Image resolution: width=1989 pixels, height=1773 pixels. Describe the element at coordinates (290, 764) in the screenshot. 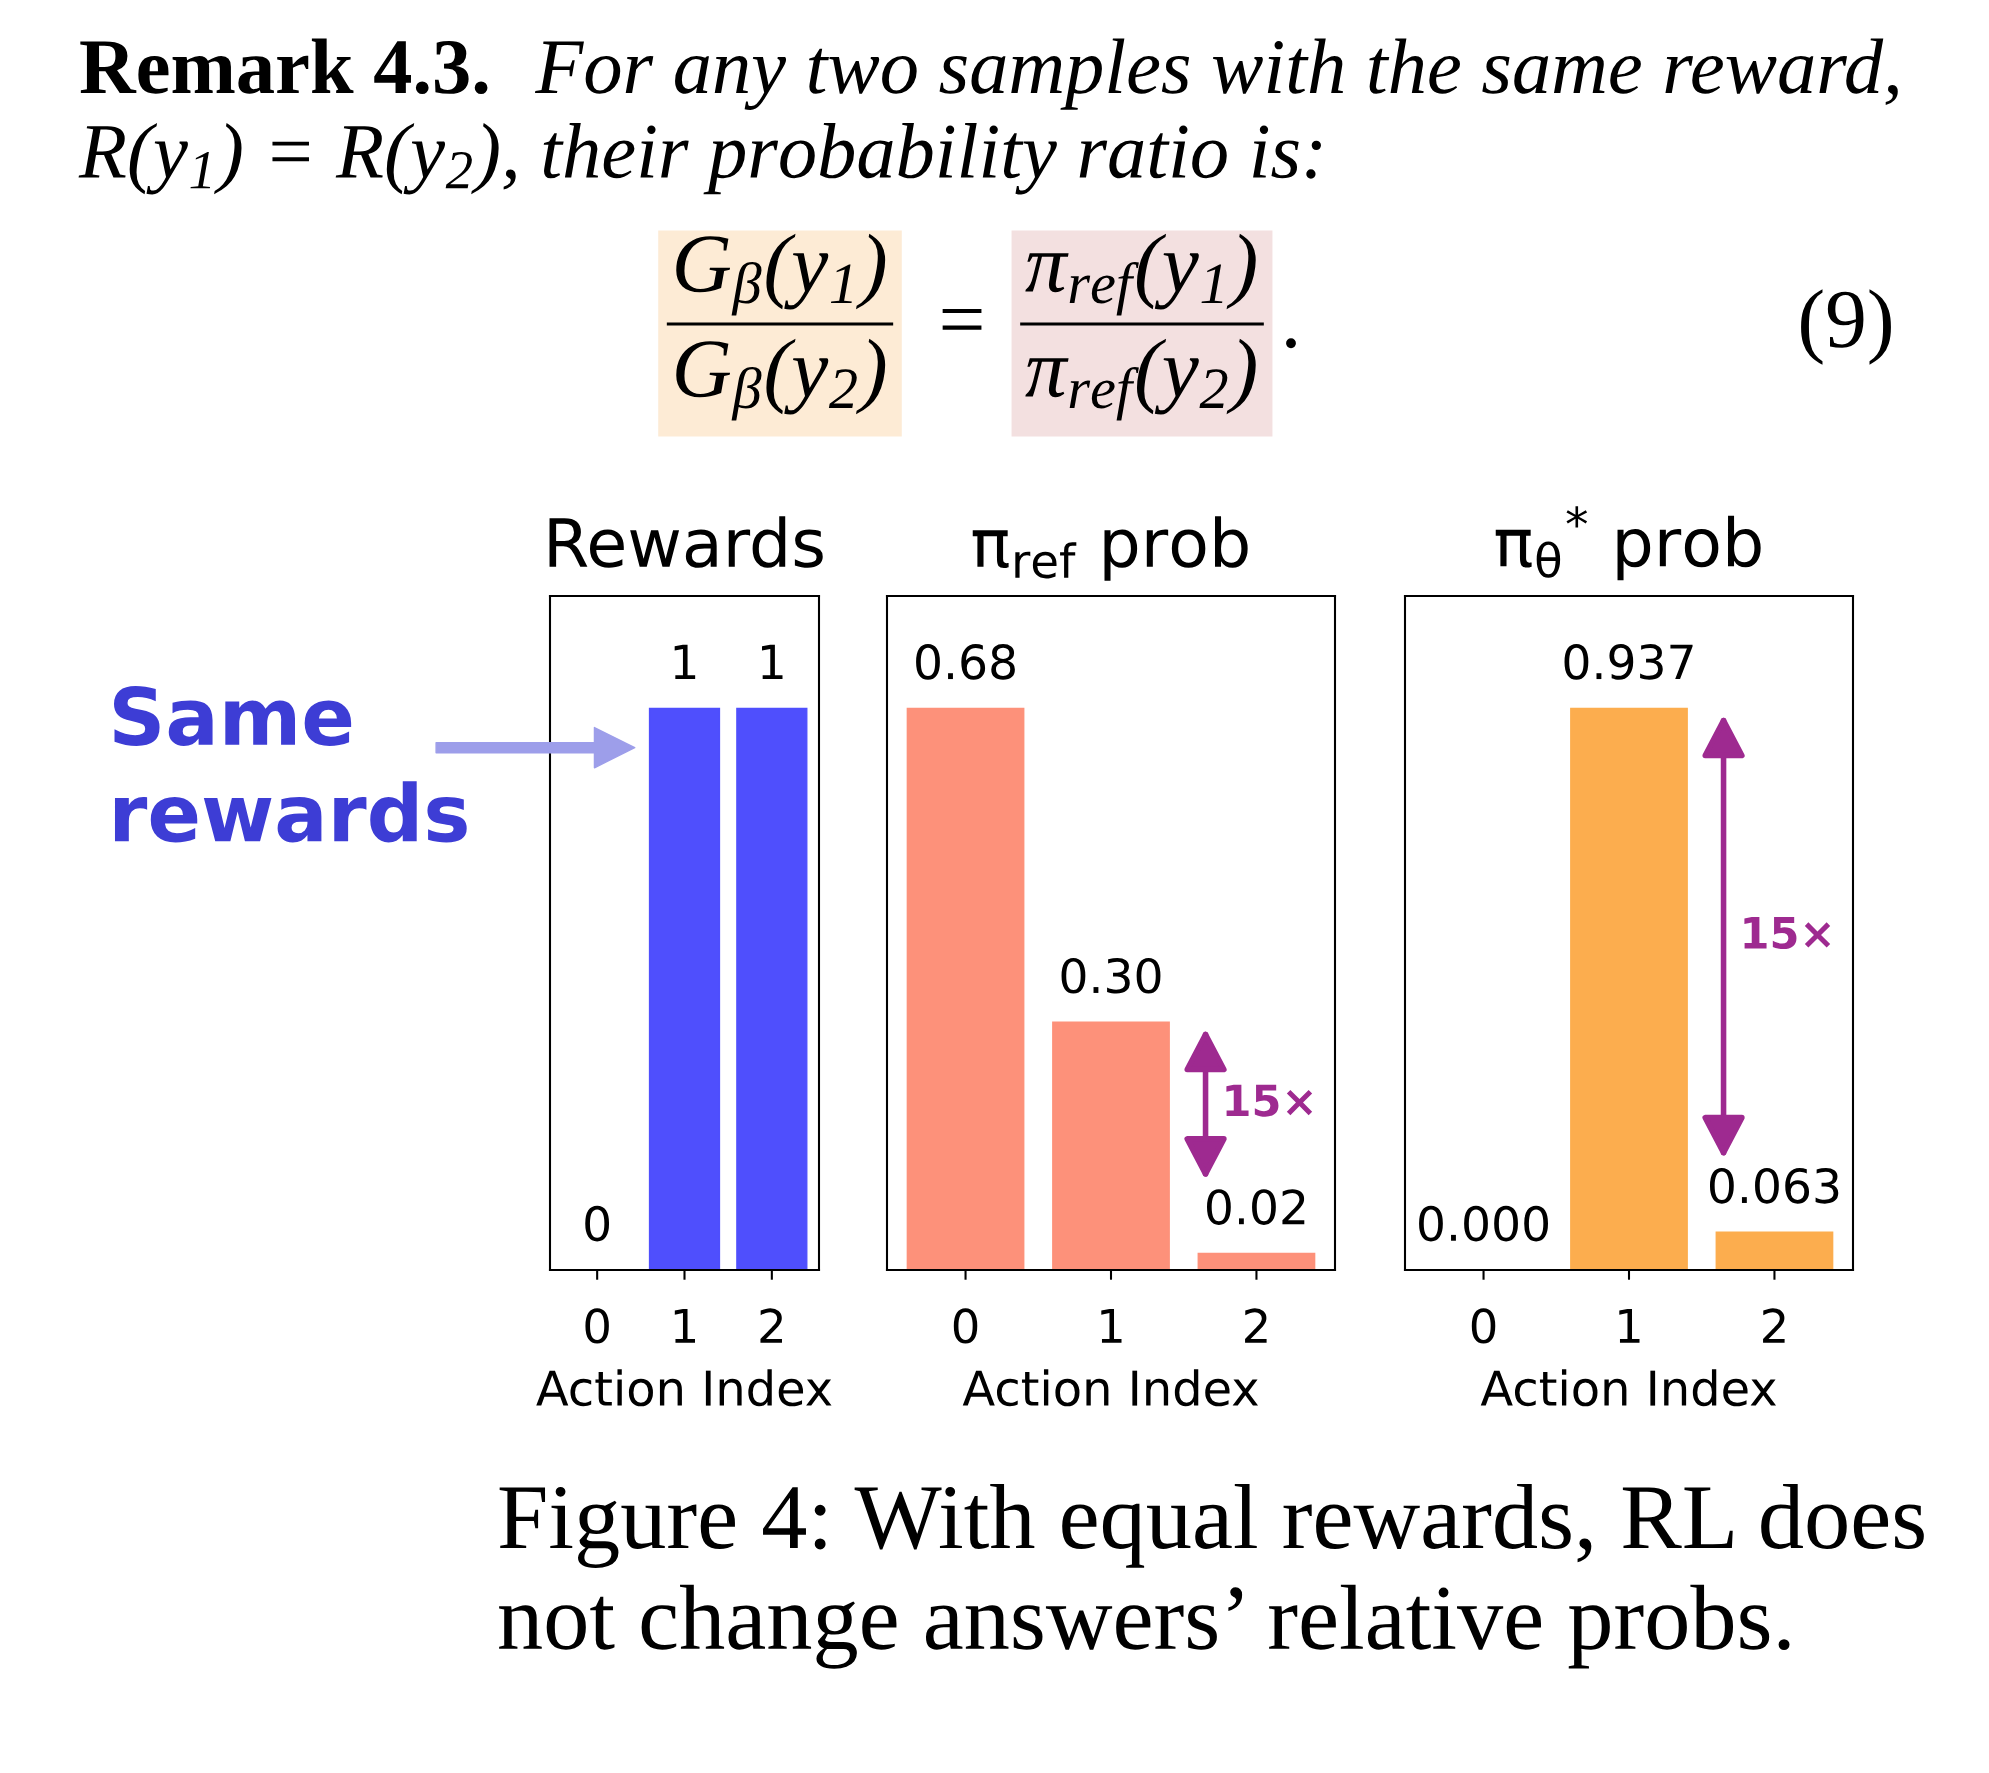

I see `text: Same rewards` at that location.